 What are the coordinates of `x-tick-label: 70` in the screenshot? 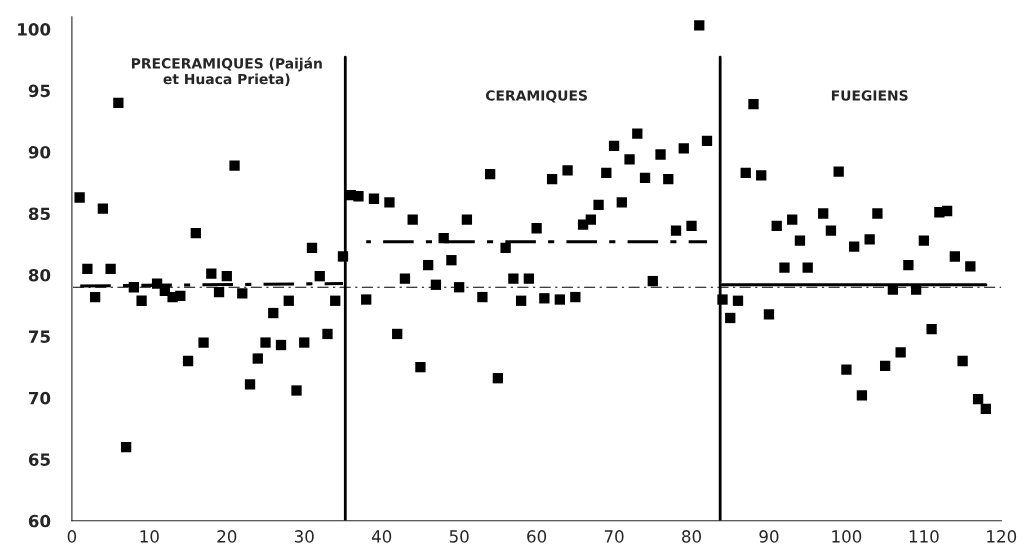 It's located at (614, 536).